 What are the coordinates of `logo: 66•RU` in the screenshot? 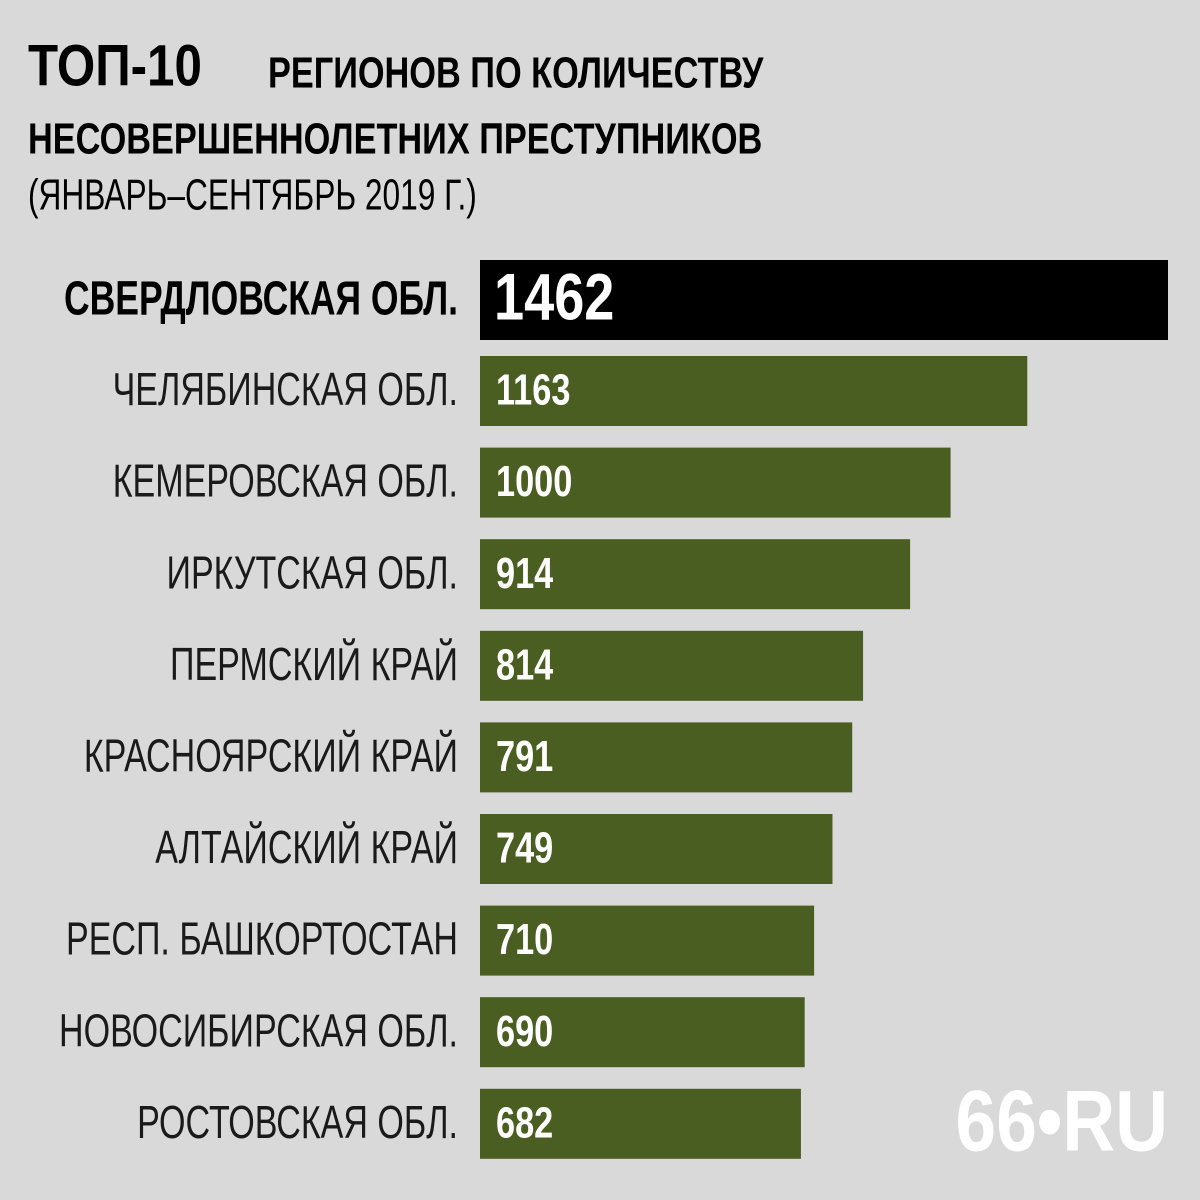 It's located at (1062, 1121).